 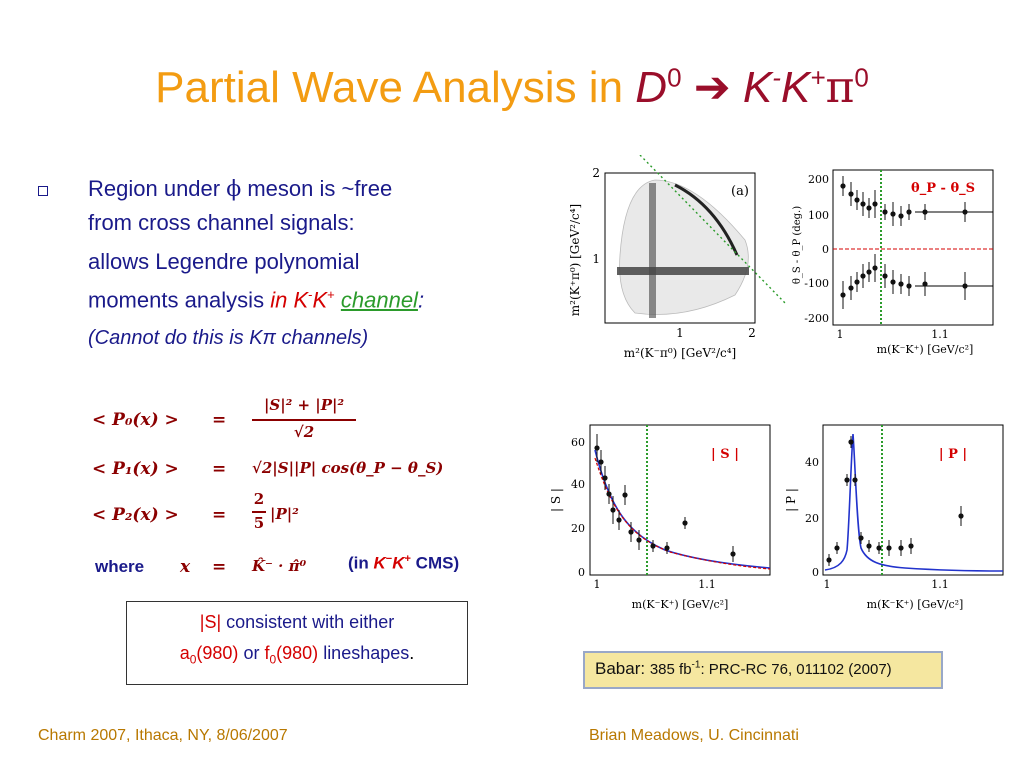 What do you see at coordinates (840, 87) in the screenshot?
I see `title-pi: π` at bounding box center [840, 87].